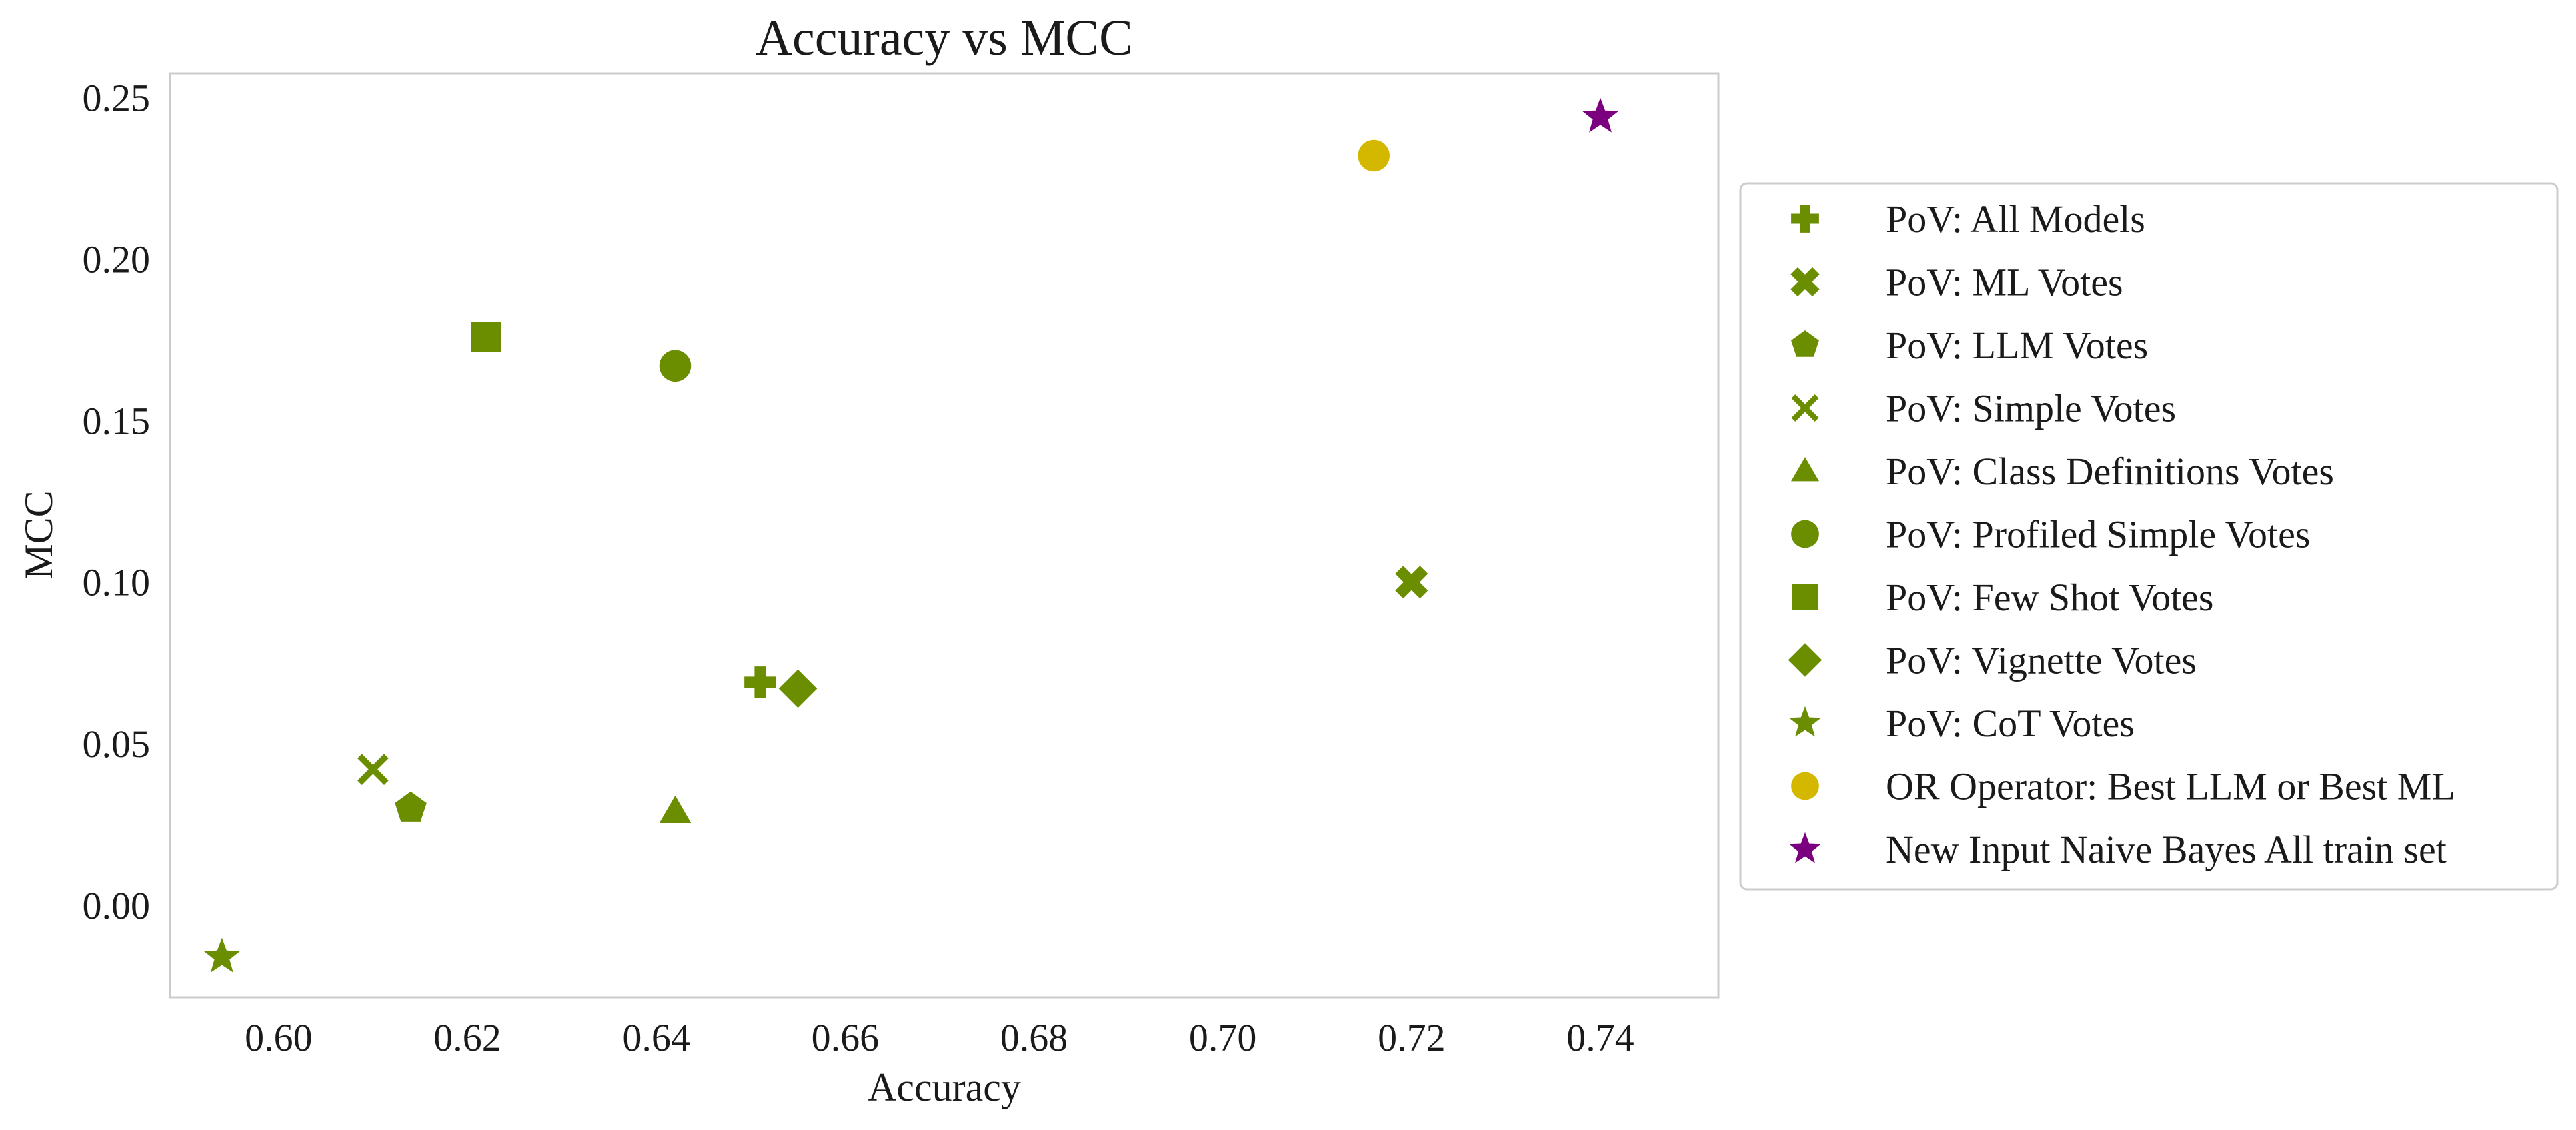 Image resolution: width=2576 pixels, height=1130 pixels. I want to click on x-axis-ticks: 0.60 0.62 0.64 0.66 0.68 0.70 0.72 0.74, so click(939, 1037).